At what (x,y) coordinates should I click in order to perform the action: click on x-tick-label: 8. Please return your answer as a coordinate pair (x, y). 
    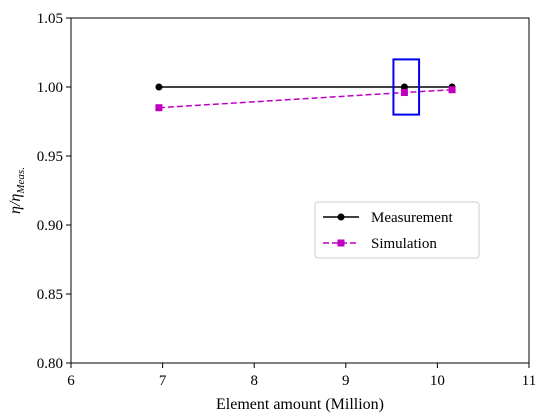
    Looking at the image, I should click on (254, 381).